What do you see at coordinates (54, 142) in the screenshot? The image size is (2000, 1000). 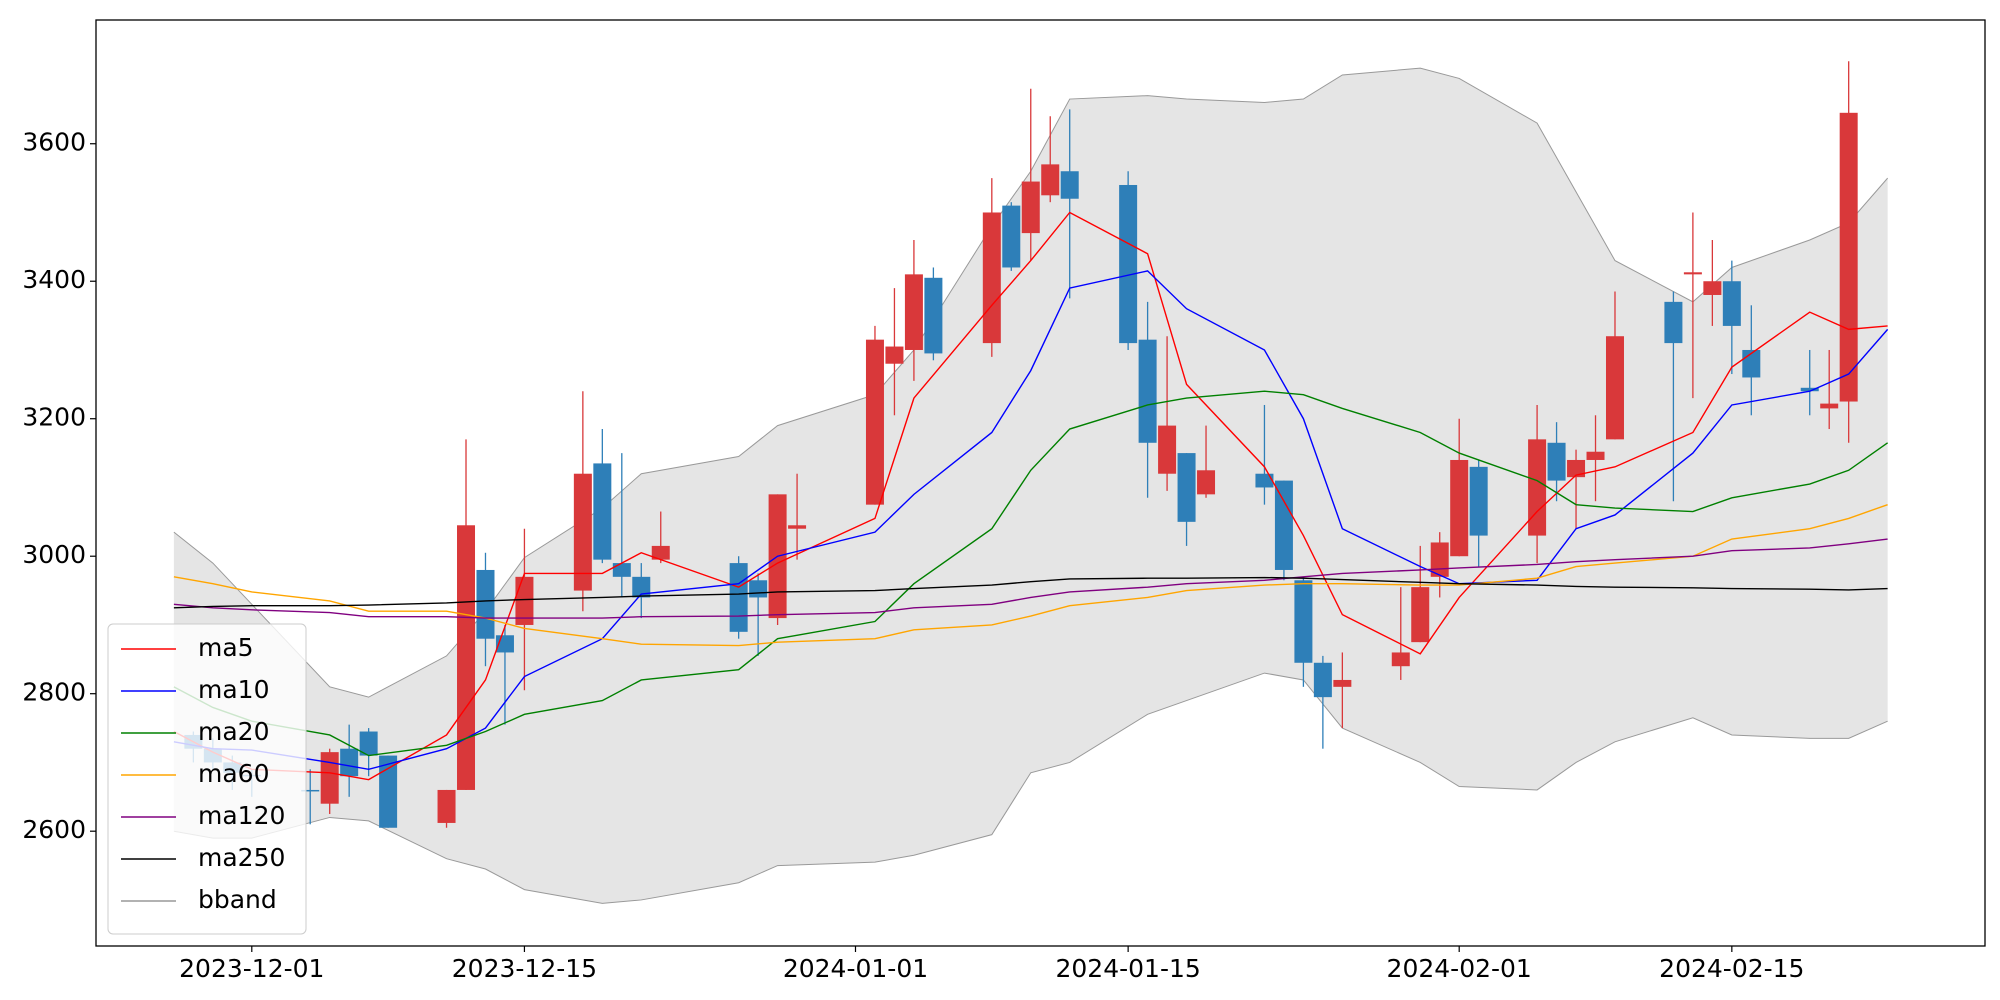 I see `y-tick-label: 3600` at bounding box center [54, 142].